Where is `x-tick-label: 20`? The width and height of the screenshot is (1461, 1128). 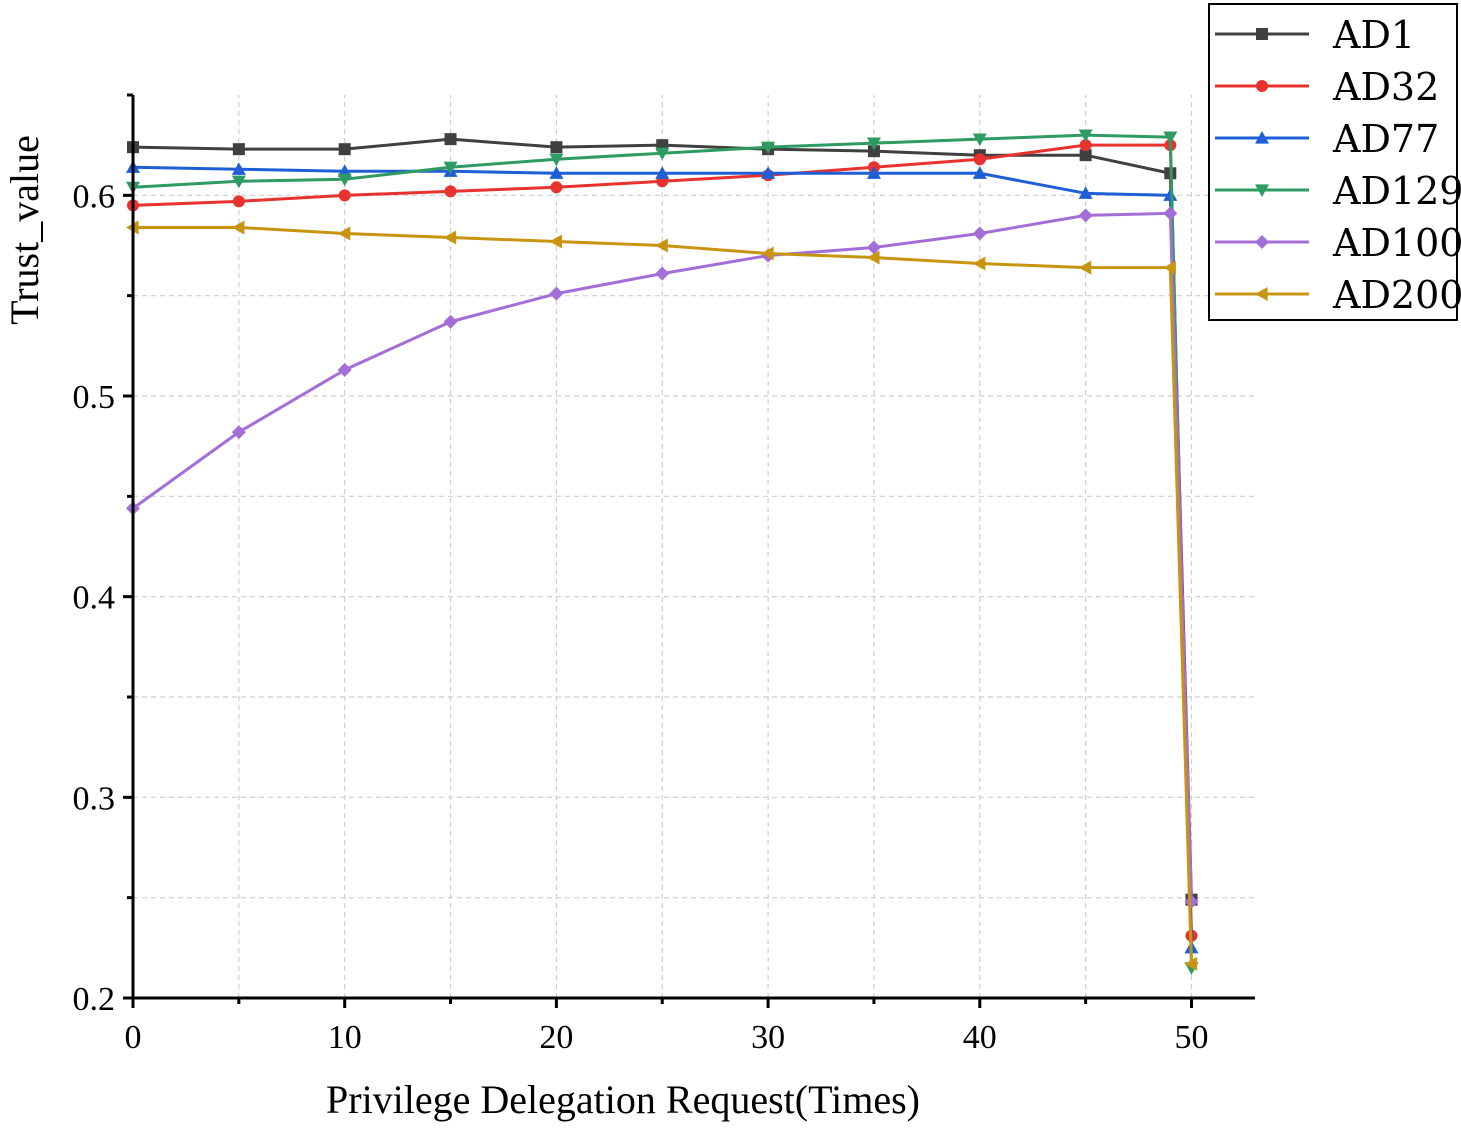 x-tick-label: 20 is located at coordinates (556, 1037).